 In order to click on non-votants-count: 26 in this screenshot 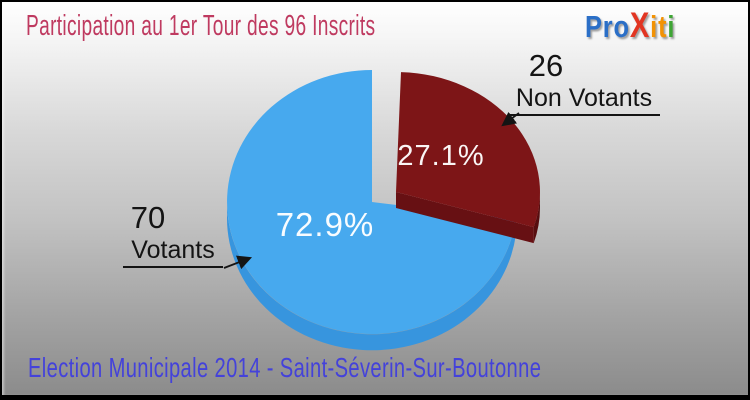, I will do `click(546, 65)`.